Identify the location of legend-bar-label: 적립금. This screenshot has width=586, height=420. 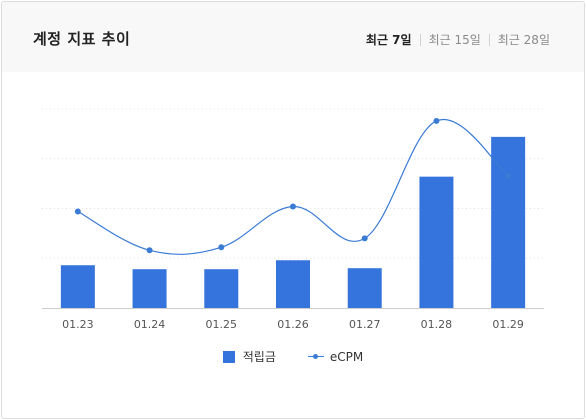
(259, 357).